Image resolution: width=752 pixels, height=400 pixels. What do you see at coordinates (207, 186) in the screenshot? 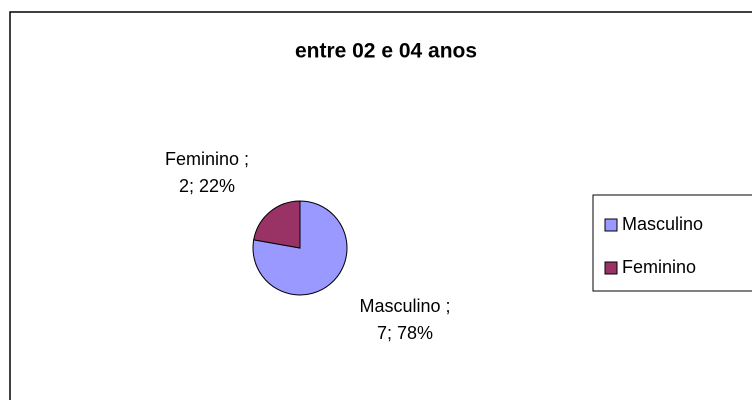
I see `data-label: 2; 22%` at bounding box center [207, 186].